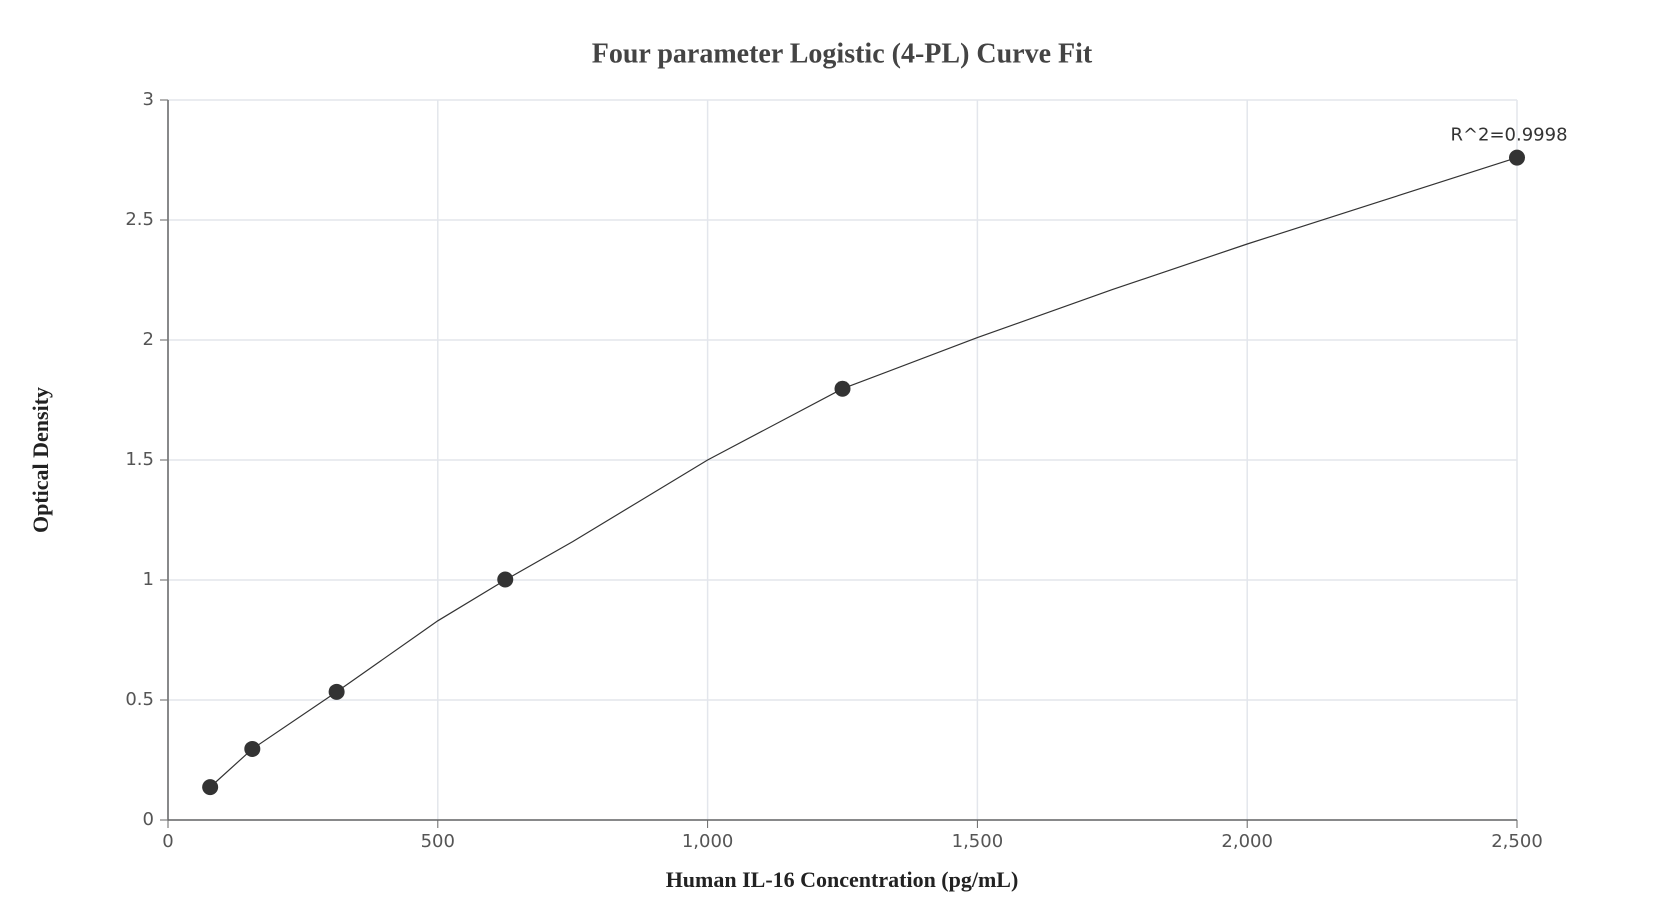 The height and width of the screenshot is (924, 1661). I want to click on y-tick-label: 0.5, so click(139, 699).